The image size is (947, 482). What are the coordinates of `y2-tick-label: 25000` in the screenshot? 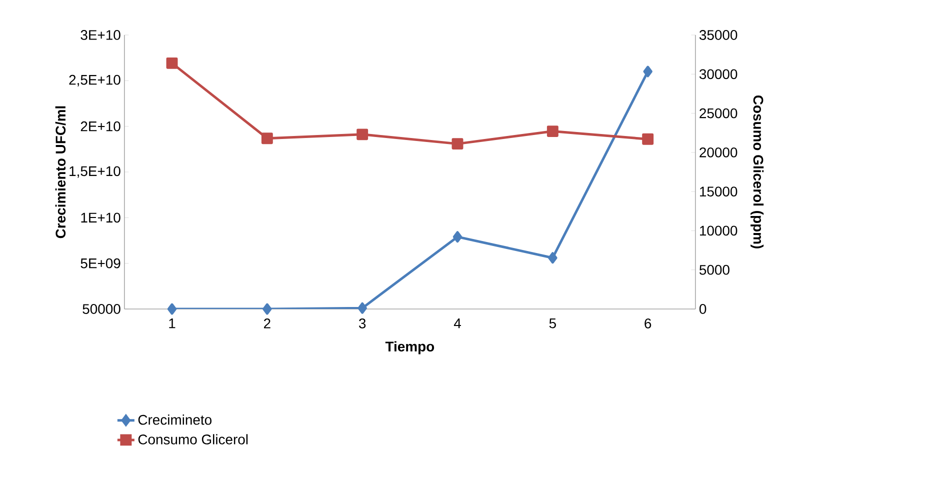 It's located at (719, 113).